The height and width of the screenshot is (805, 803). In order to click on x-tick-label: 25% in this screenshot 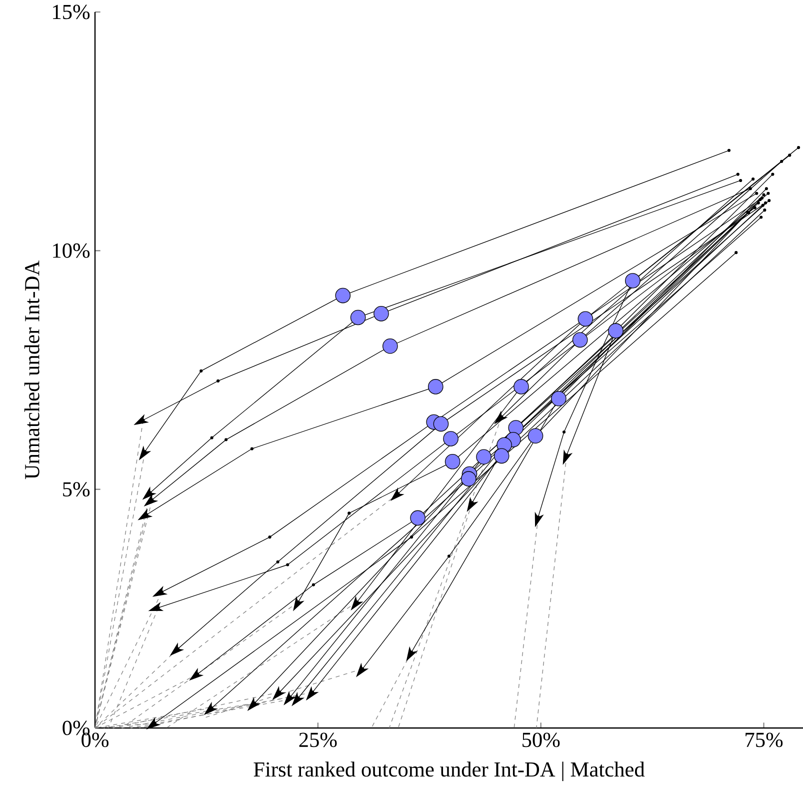, I will do `click(318, 740)`.